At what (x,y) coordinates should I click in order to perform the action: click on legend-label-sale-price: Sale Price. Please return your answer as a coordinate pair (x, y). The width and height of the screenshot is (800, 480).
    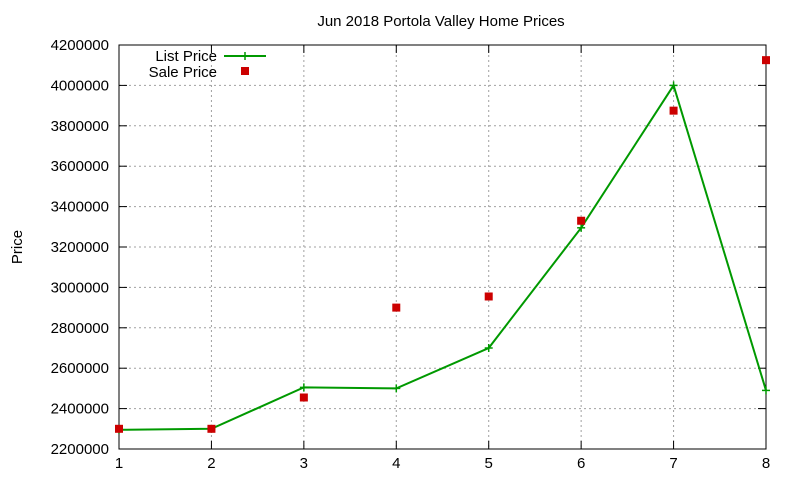
    Looking at the image, I should click on (183, 72).